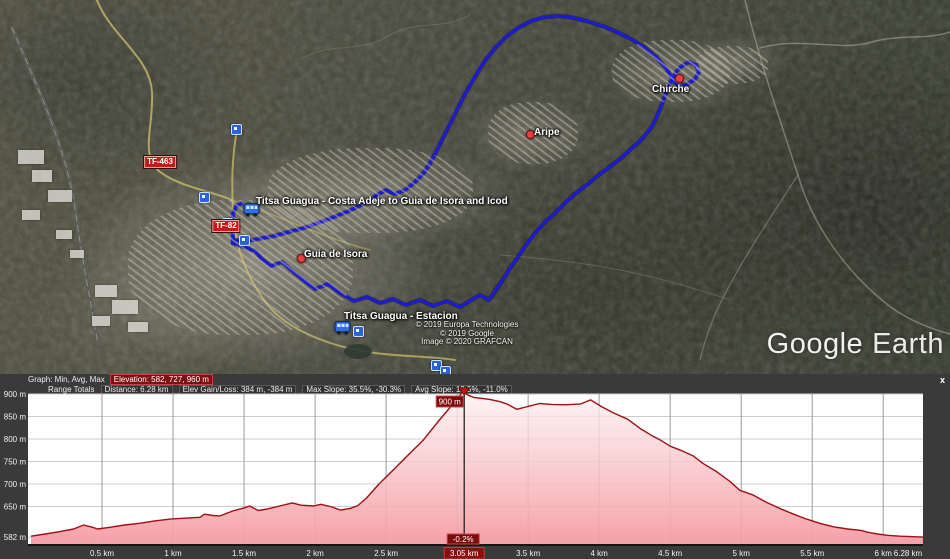 The width and height of the screenshot is (950, 559). What do you see at coordinates (742, 553) in the screenshot?
I see `x-tick-label: 5 km` at bounding box center [742, 553].